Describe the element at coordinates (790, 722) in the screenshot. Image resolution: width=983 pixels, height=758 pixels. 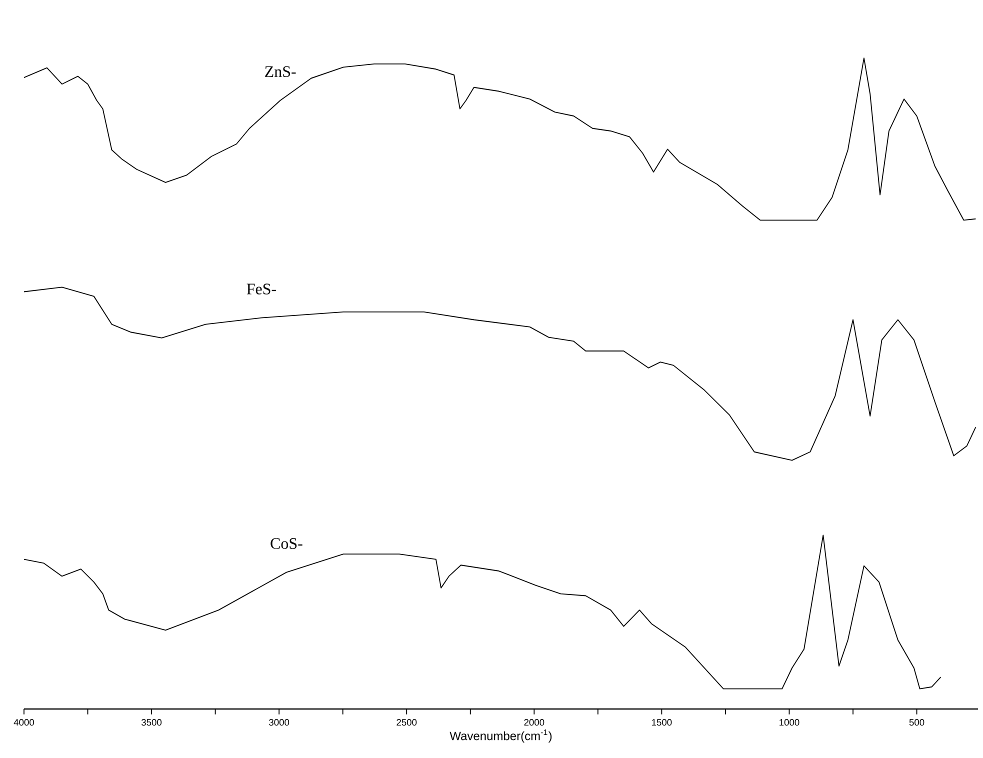
I see `x-tick-label: 1000` at that location.